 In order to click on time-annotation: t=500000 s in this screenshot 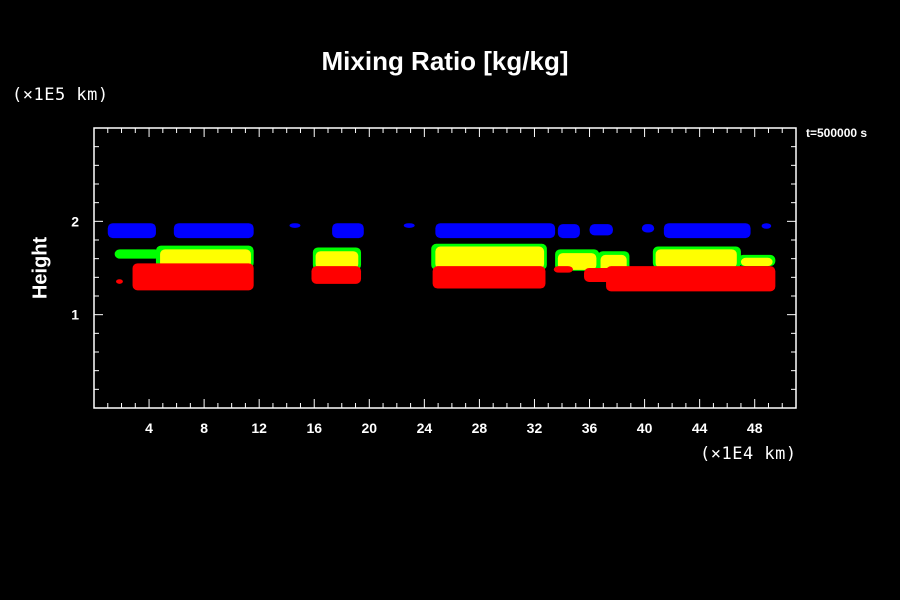, I will do `click(837, 133)`.